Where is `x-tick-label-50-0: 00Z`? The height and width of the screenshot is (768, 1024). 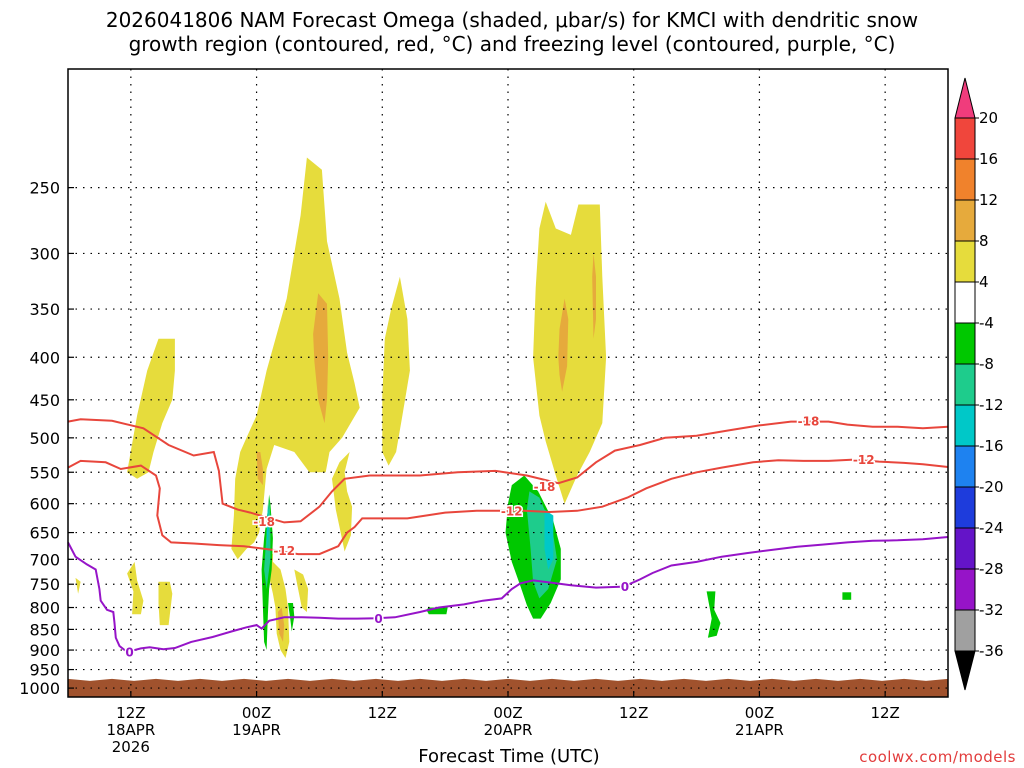 x-tick-label-50-0: 00Z is located at coordinates (759, 713).